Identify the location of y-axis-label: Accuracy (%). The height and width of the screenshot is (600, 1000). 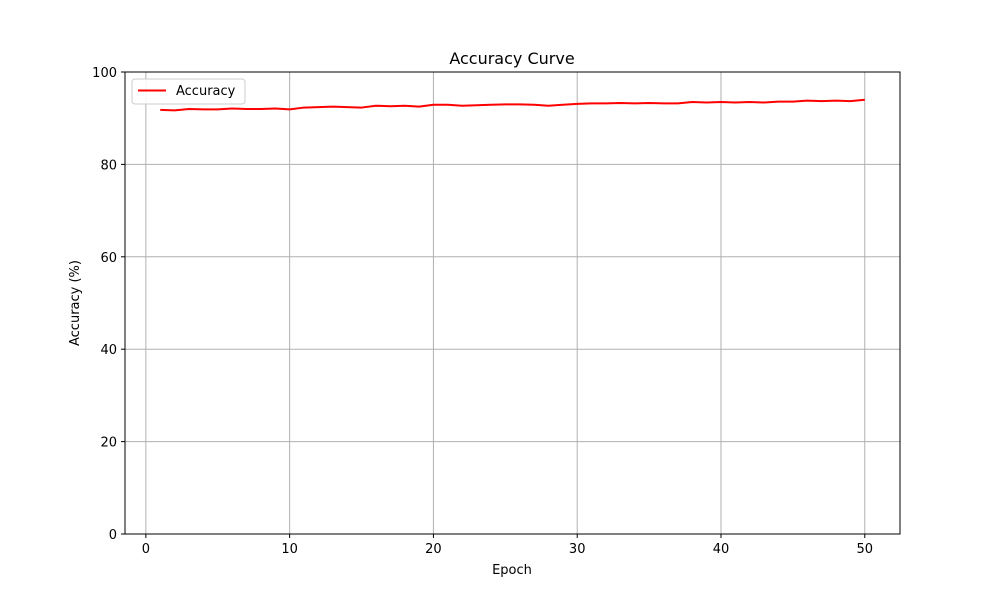
(75, 303).